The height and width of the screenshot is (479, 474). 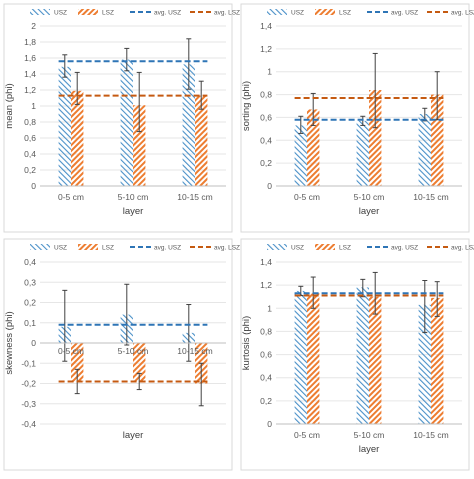 What do you see at coordinates (30, 42) in the screenshot?
I see `y-tick-label: 1,8` at bounding box center [30, 42].